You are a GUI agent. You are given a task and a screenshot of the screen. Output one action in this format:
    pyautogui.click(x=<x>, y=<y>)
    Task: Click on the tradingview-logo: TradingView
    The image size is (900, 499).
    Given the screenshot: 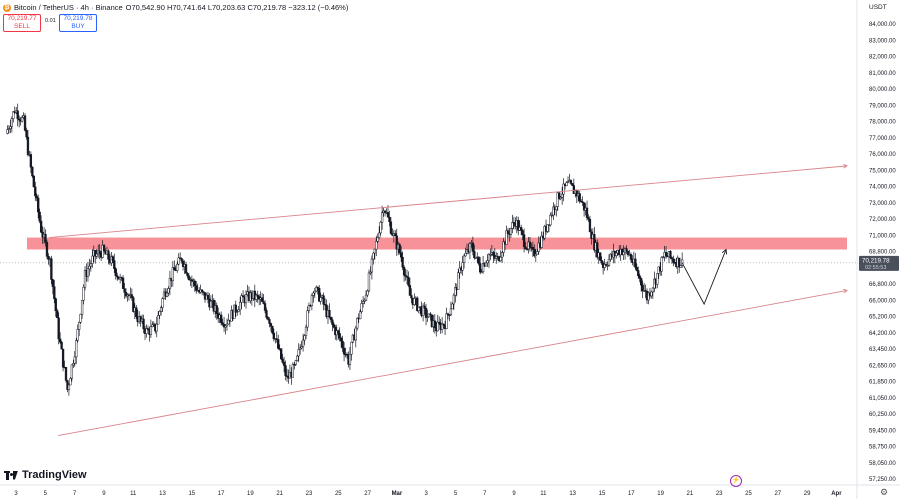 What is the action you would take?
    pyautogui.click(x=45, y=475)
    